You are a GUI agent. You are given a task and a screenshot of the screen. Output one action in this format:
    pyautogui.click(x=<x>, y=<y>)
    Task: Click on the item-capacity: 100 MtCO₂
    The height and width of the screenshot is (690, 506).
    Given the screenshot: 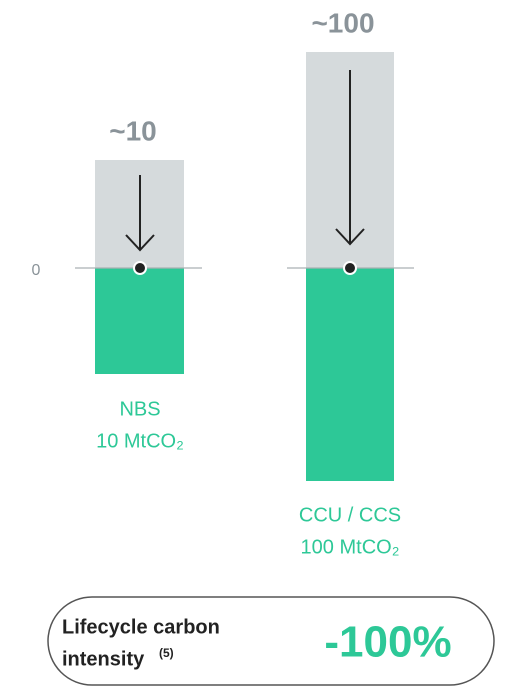 What is the action you would take?
    pyautogui.click(x=350, y=547)
    